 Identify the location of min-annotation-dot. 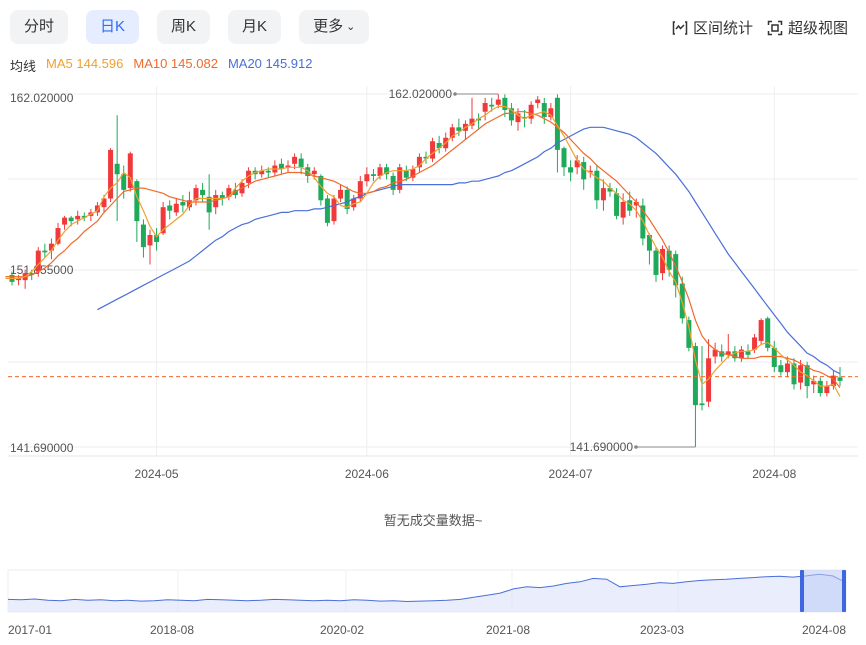
(636, 447).